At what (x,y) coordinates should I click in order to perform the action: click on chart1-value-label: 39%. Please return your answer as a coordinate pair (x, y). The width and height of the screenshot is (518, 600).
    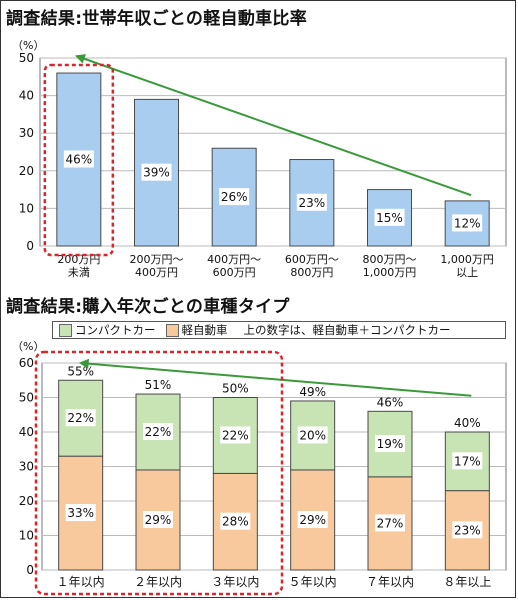
    Looking at the image, I should click on (156, 173).